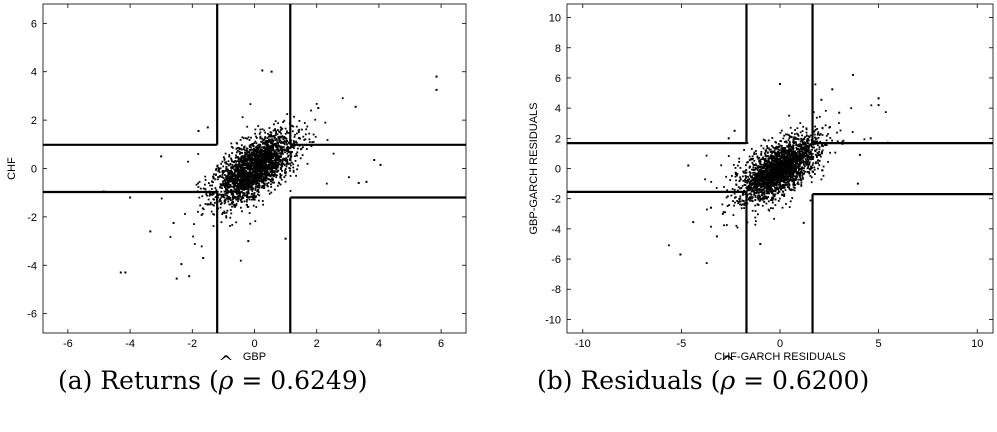  What do you see at coordinates (34, 170) in the screenshot?
I see `y-tick-label: 0` at bounding box center [34, 170].